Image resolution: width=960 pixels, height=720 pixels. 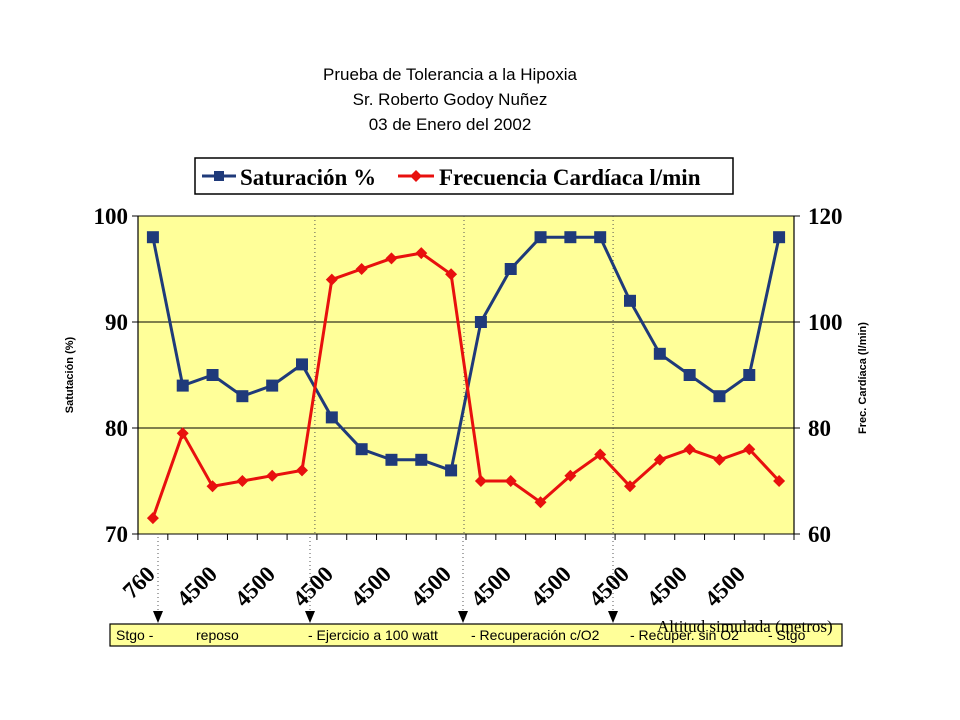 What do you see at coordinates (116, 375) in the screenshot?
I see `left-y-axis: 70 80 90 100` at bounding box center [116, 375].